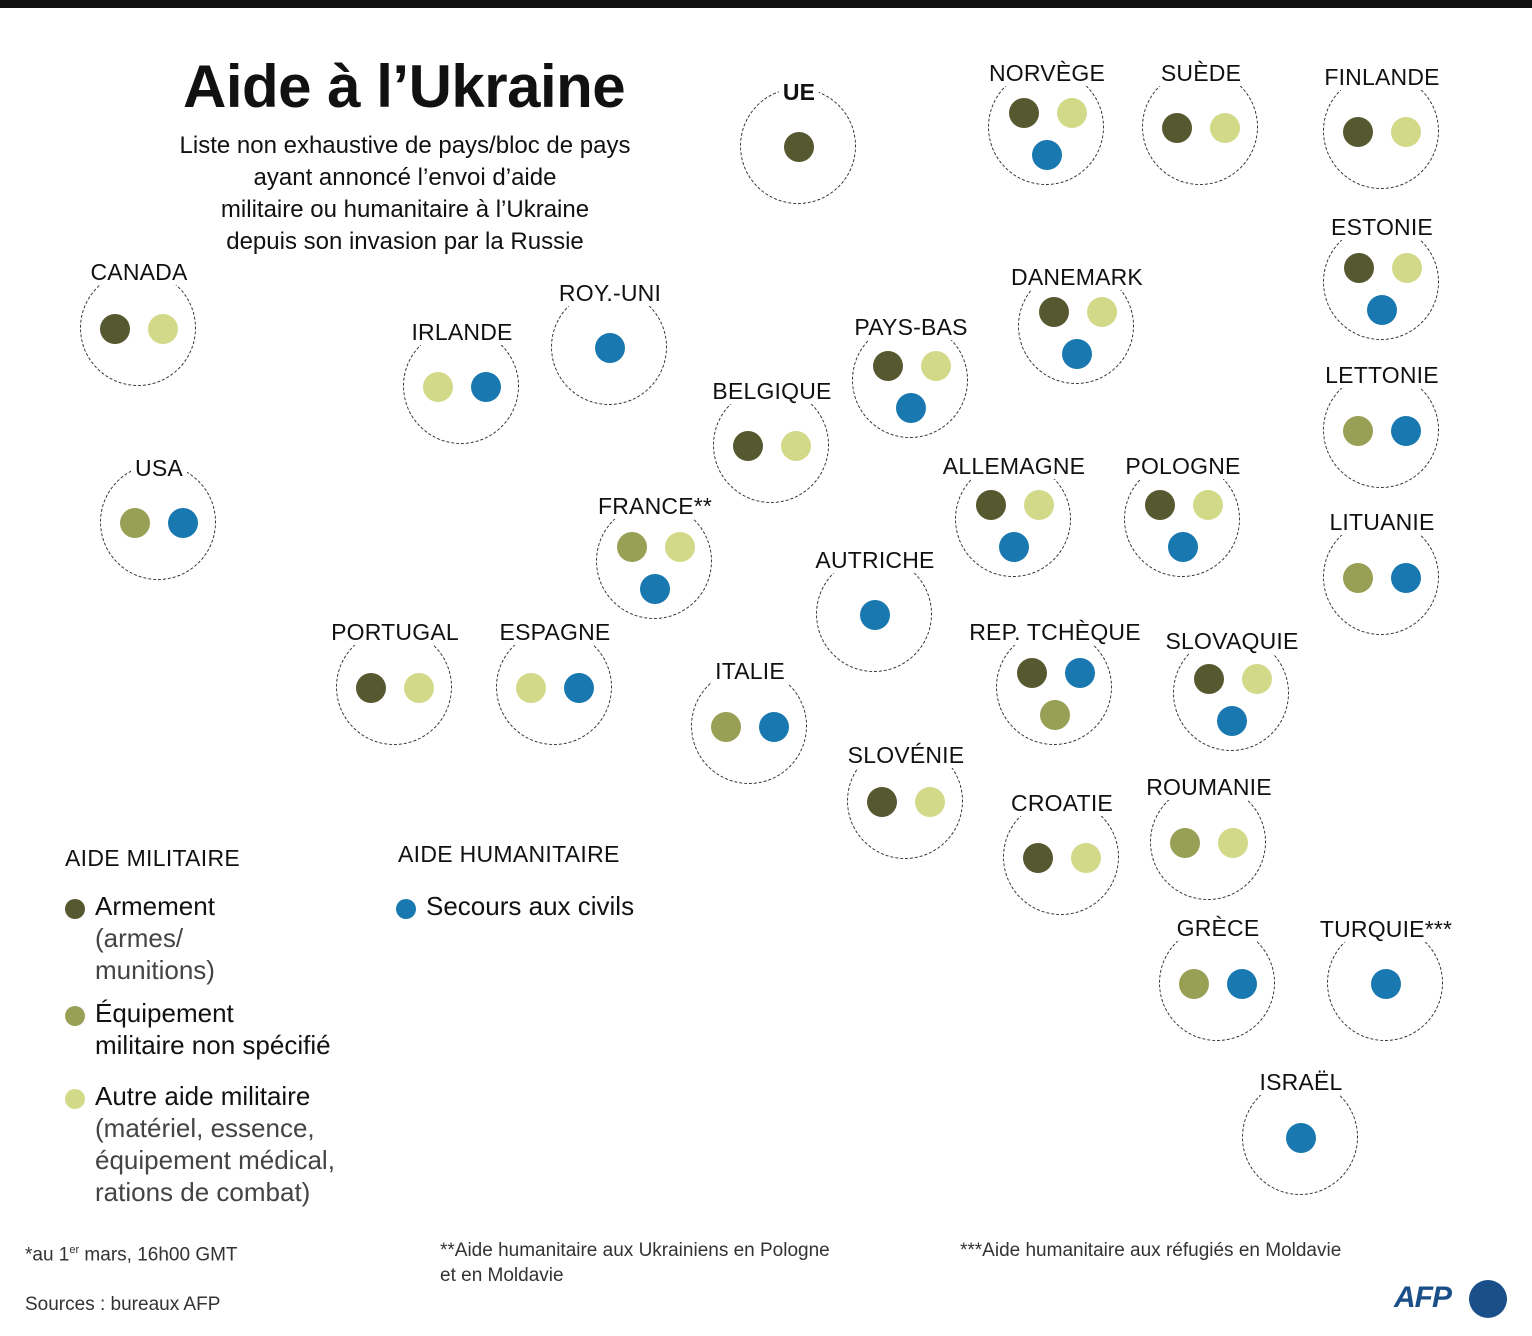 This screenshot has width=1532, height=1336. Describe the element at coordinates (555, 632) in the screenshot. I see `country-label: ESPAGNE` at that location.